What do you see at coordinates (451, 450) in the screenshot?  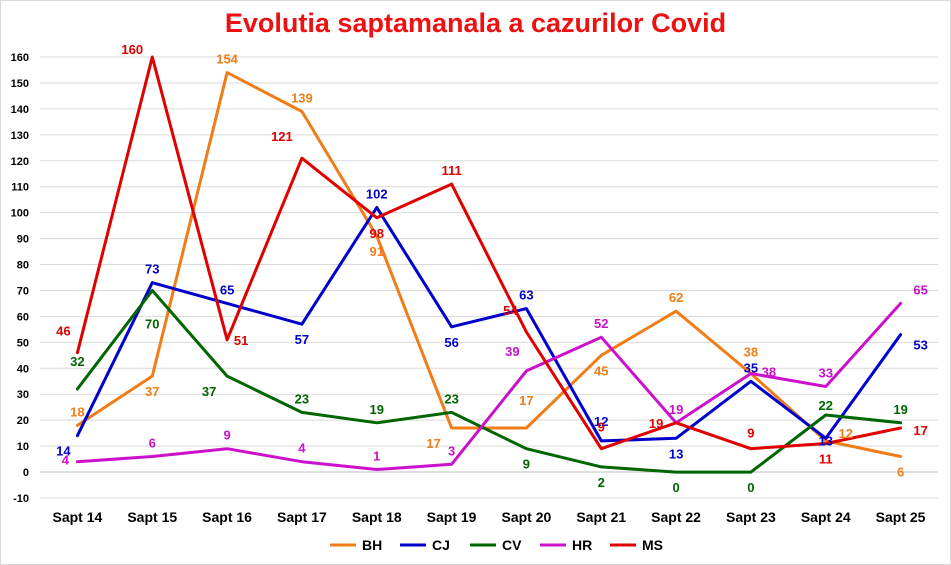 I see `data-label: 3` at bounding box center [451, 450].